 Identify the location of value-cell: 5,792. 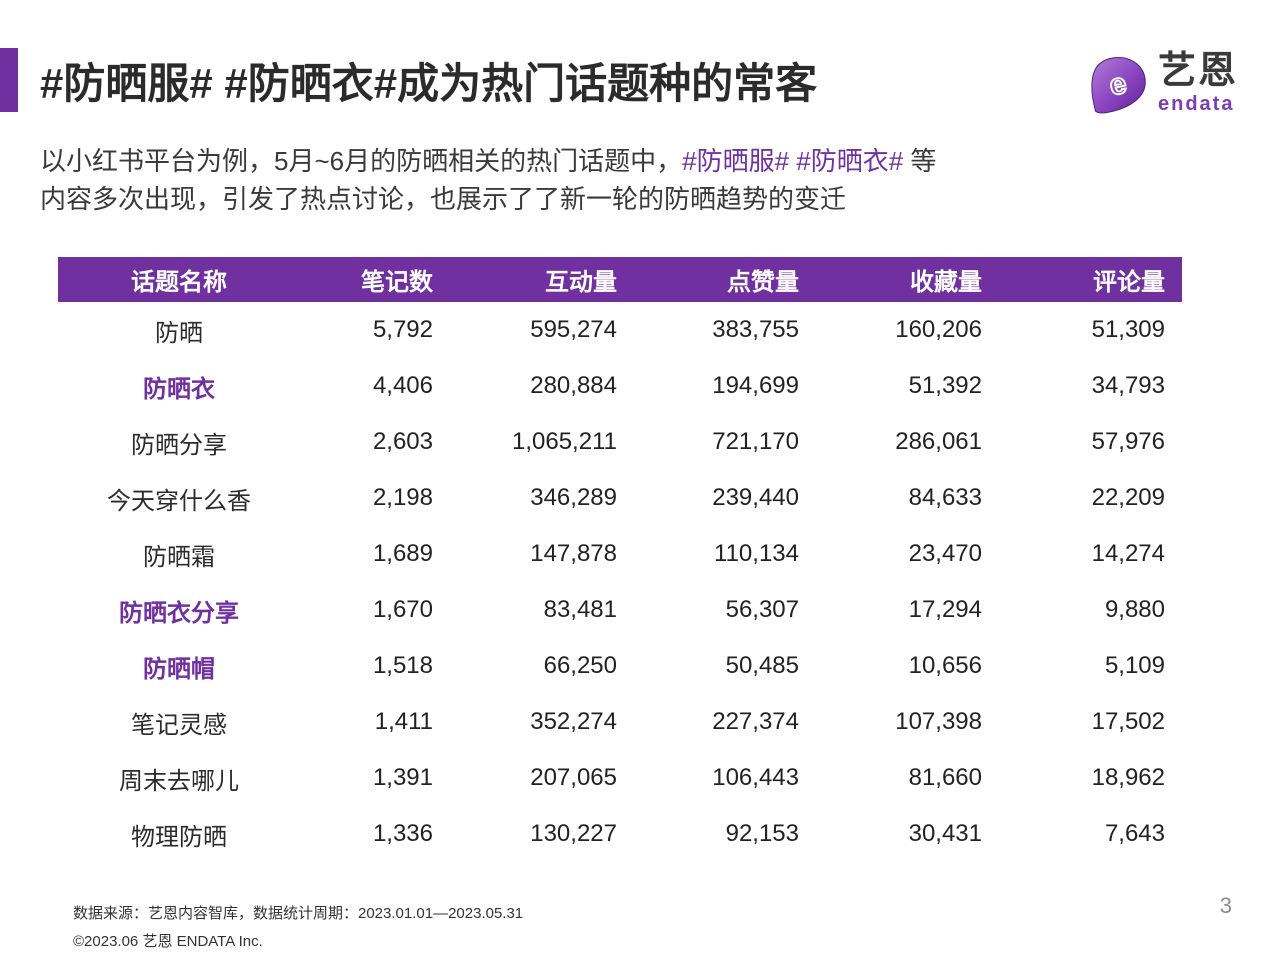
(375, 330).